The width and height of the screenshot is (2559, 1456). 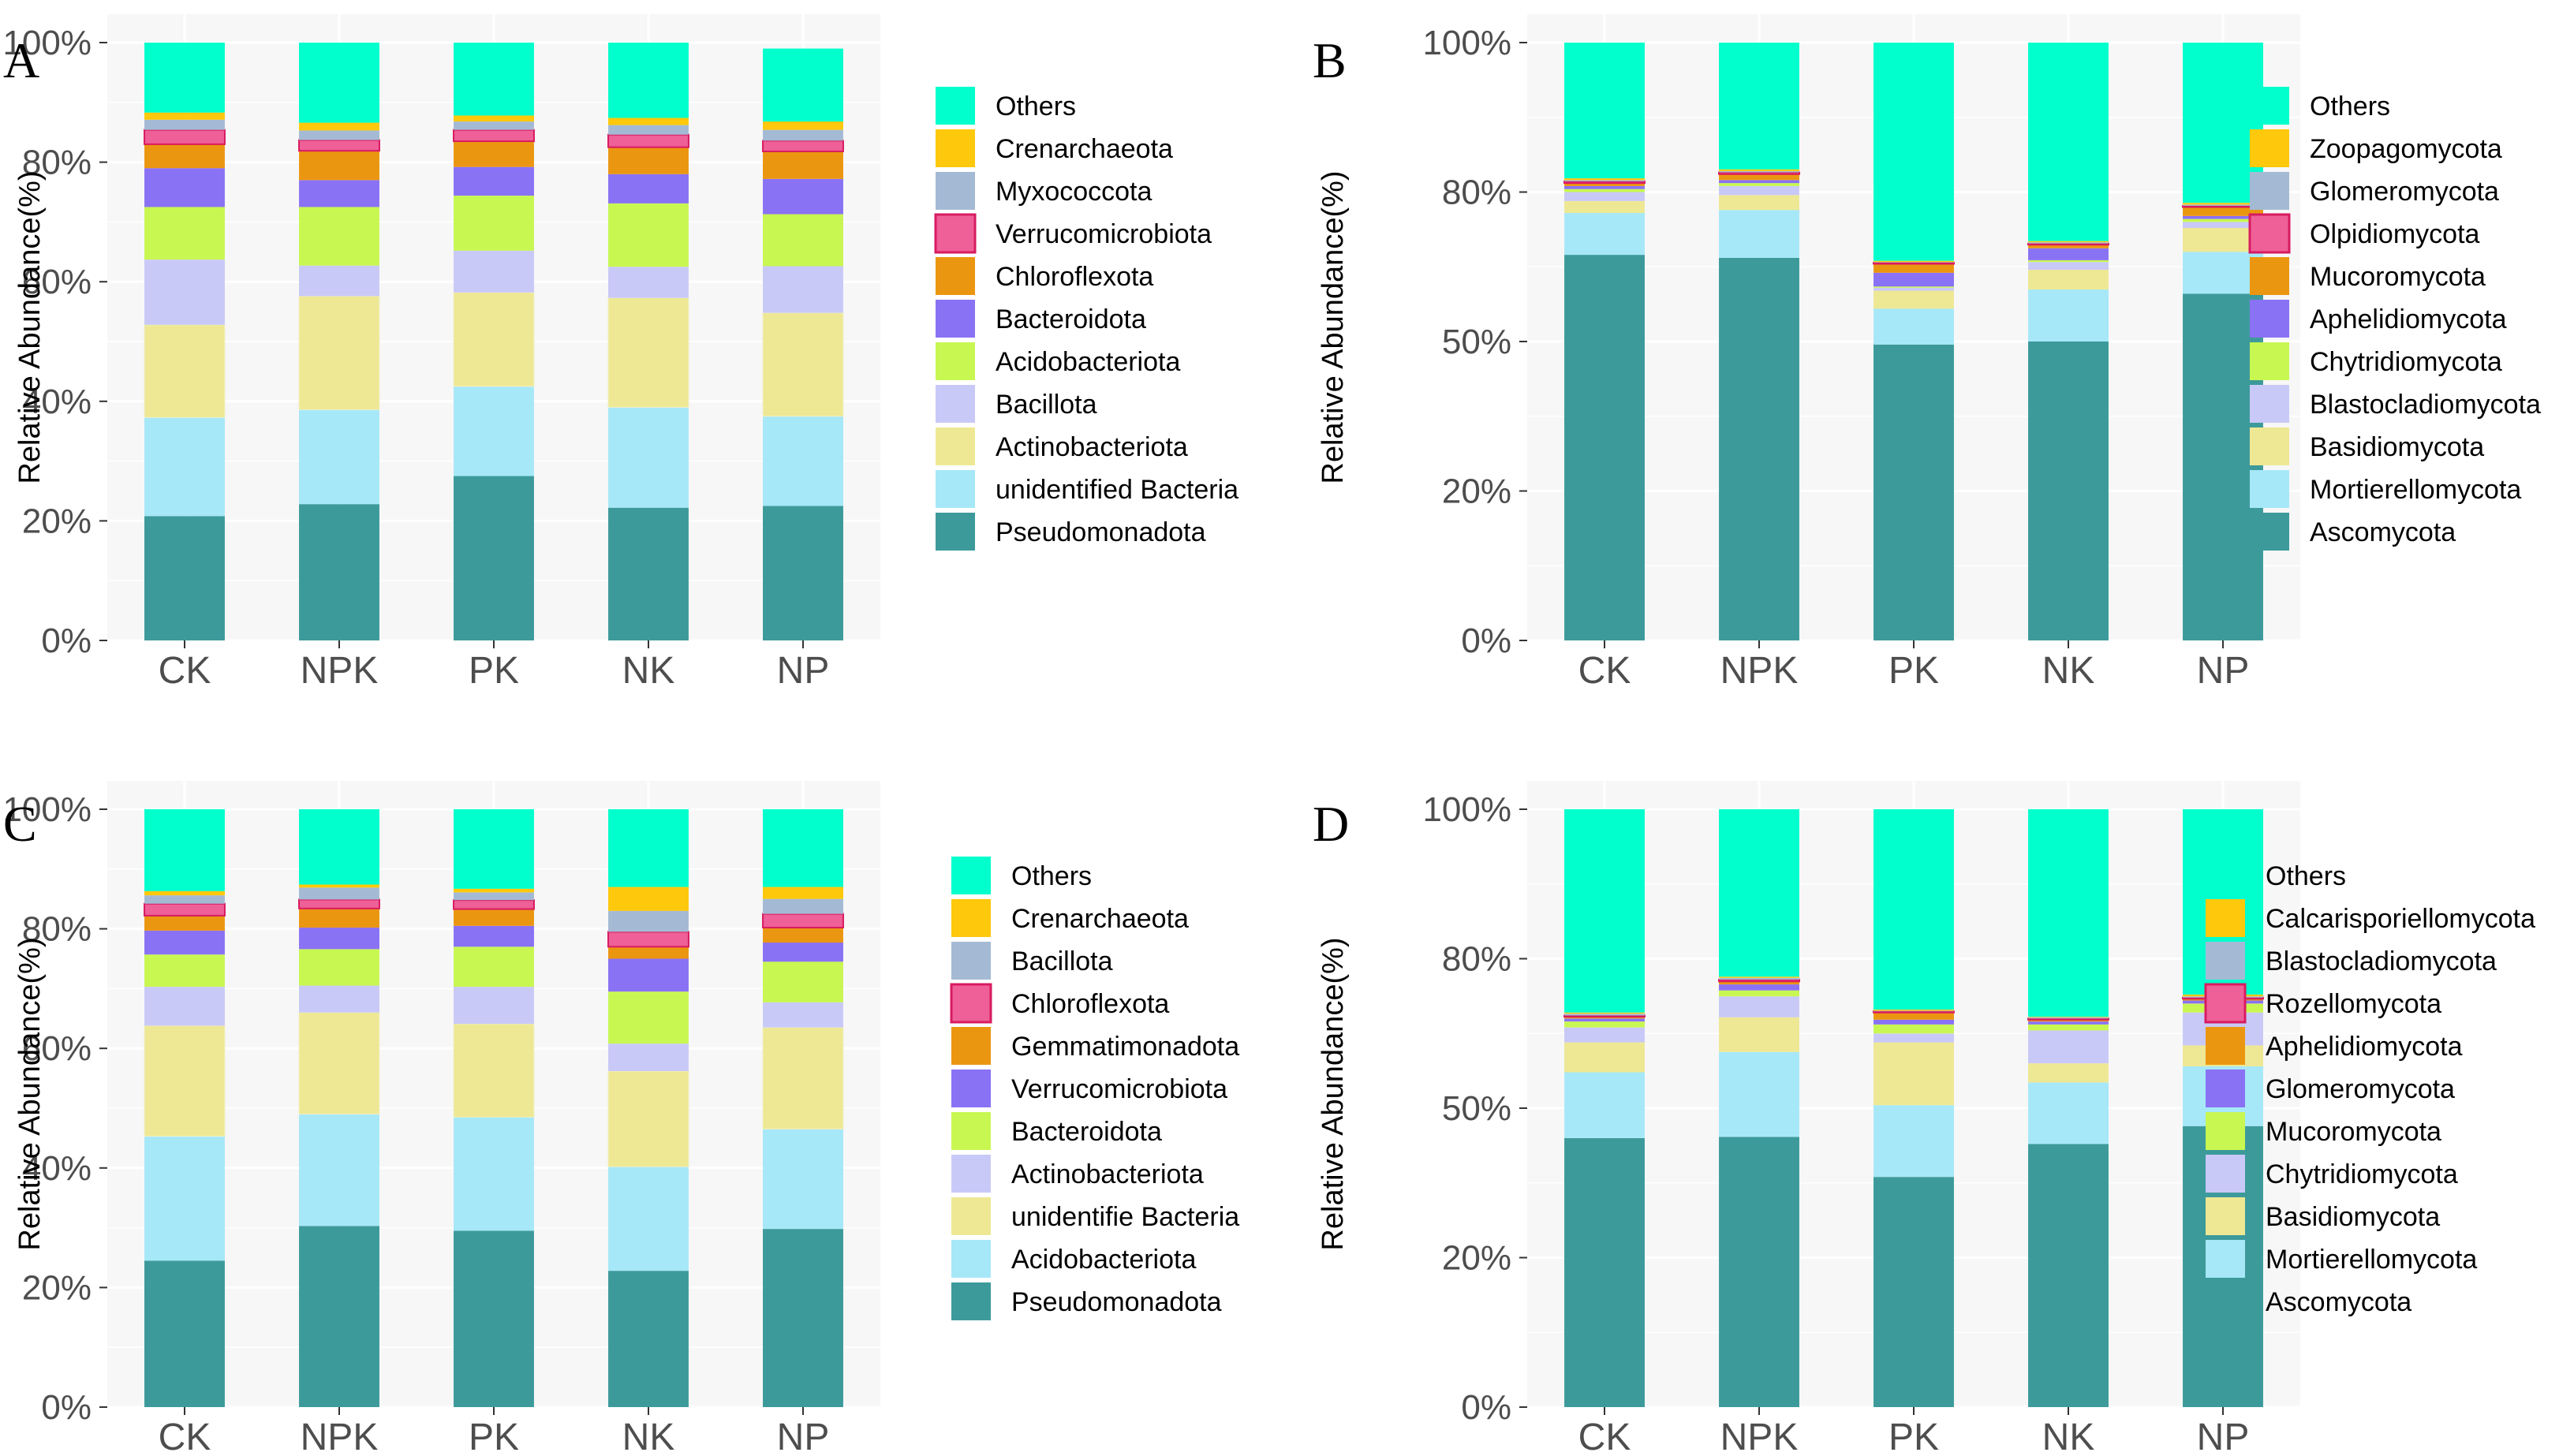 I want to click on y-tick-label: 40%, so click(x=57, y=402).